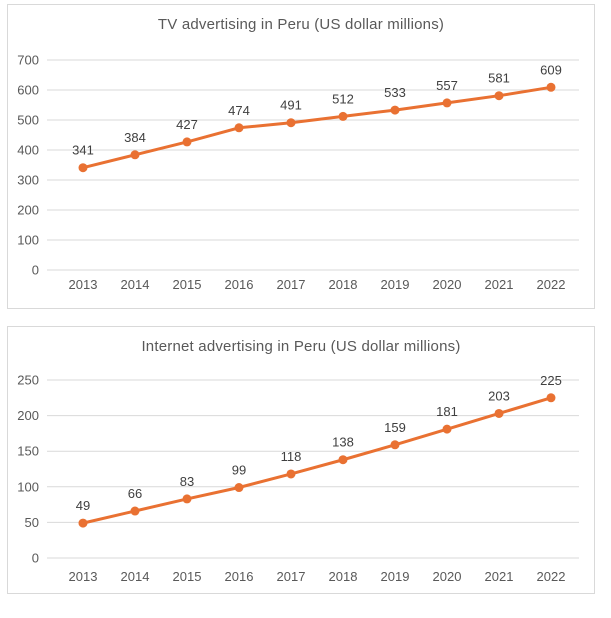  Describe the element at coordinates (291, 105) in the screenshot. I see `data-label: 491` at that location.